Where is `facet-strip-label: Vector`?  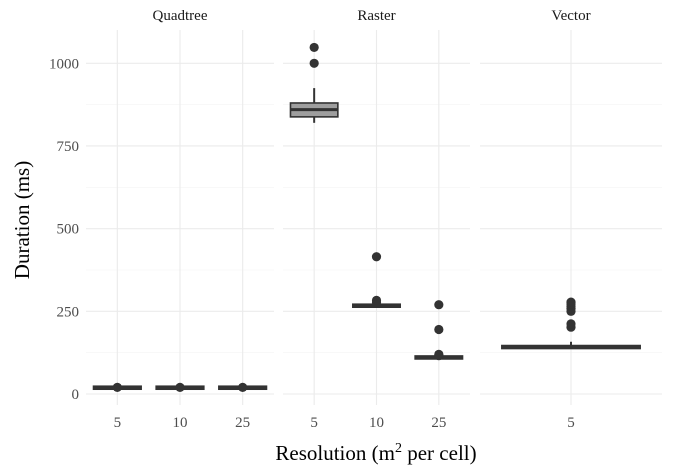
facet-strip-label: Vector is located at coordinates (570, 16).